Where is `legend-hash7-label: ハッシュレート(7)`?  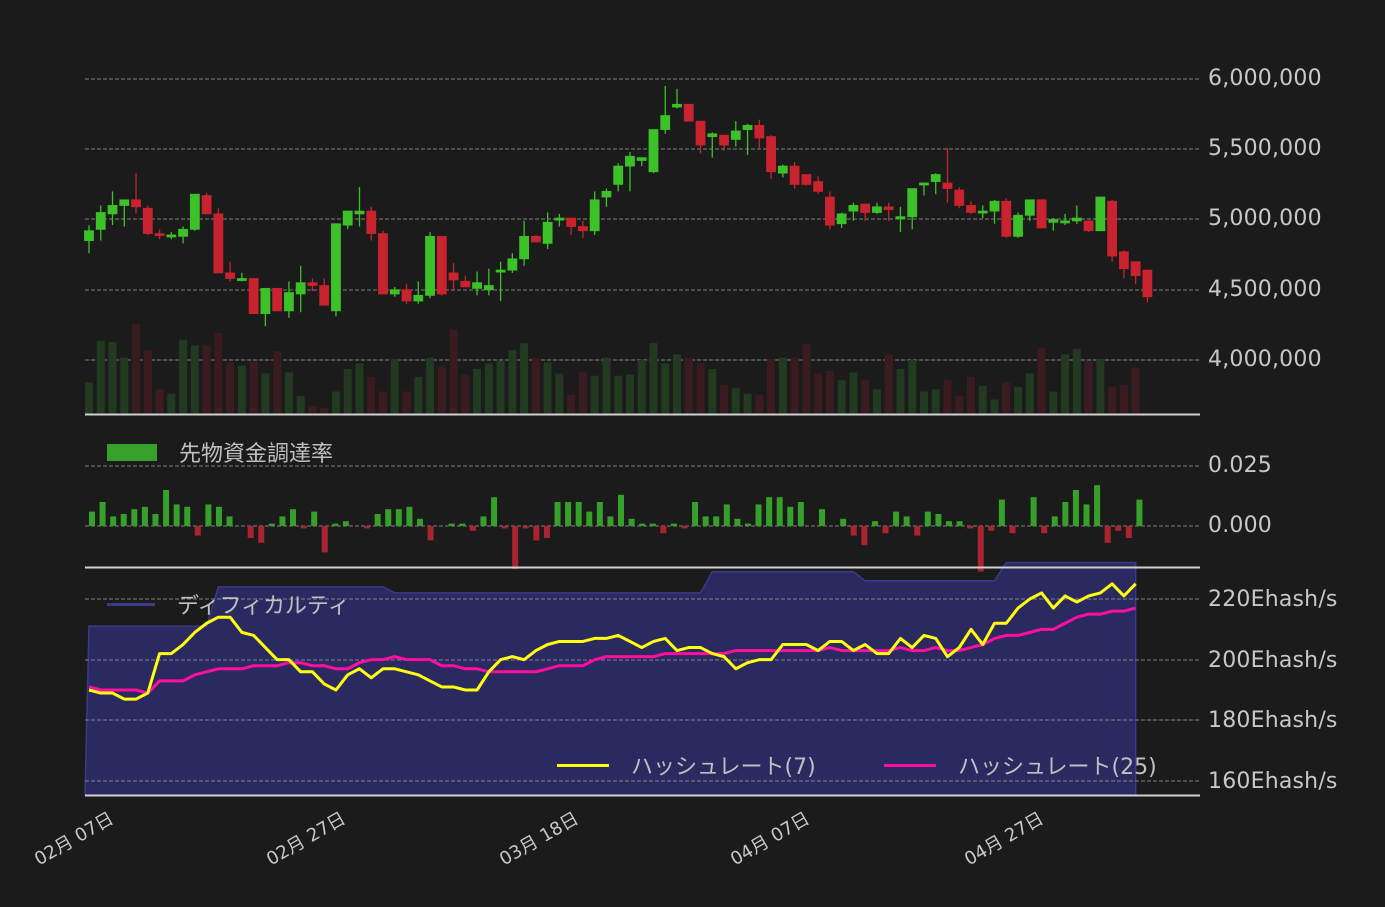 legend-hash7-label: ハッシュレート(7) is located at coordinates (723, 767).